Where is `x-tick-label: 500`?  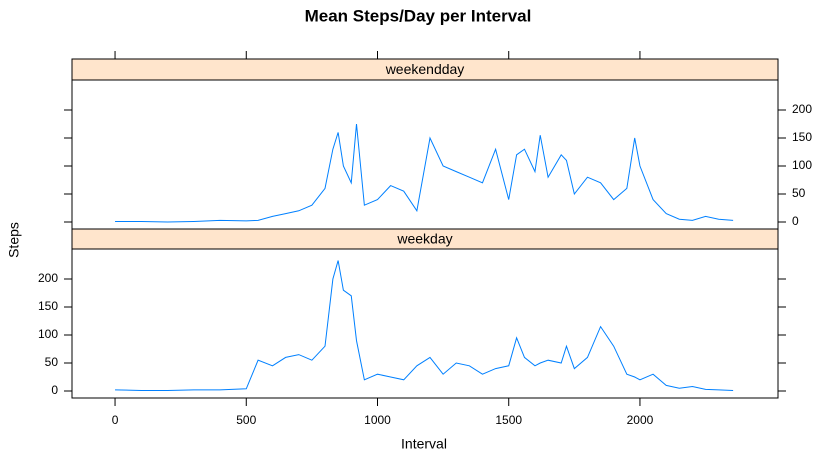
x-tick-label: 500 is located at coordinates (246, 420).